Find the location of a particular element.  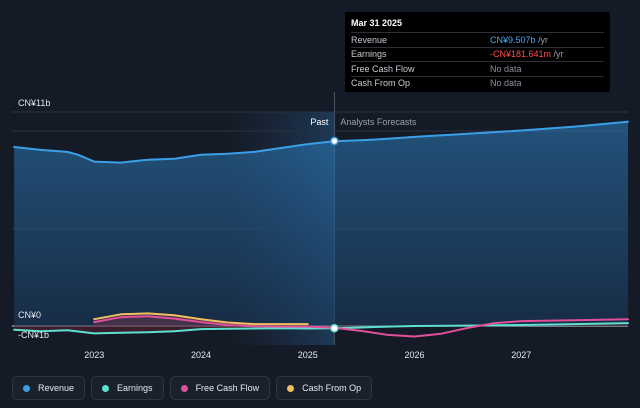

legend-label: Earnings is located at coordinates (135, 388).